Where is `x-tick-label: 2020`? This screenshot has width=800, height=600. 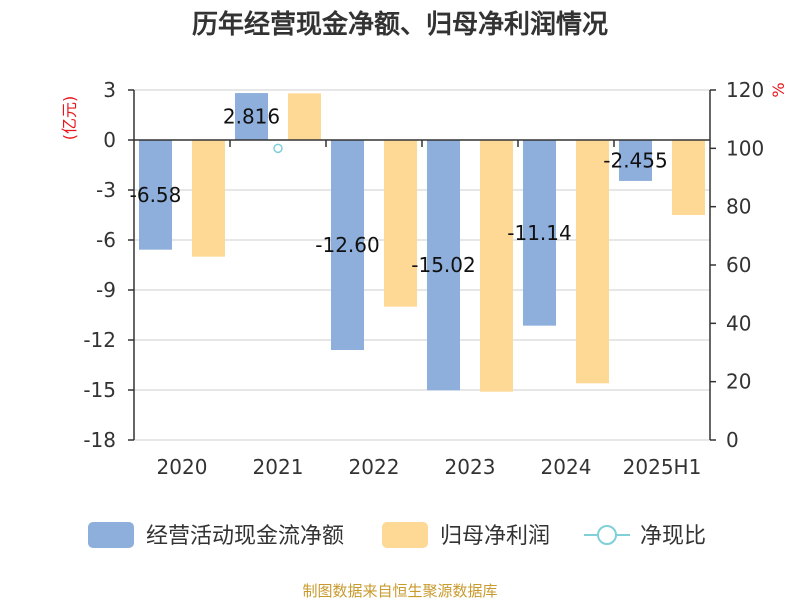 x-tick-label: 2020 is located at coordinates (182, 467).